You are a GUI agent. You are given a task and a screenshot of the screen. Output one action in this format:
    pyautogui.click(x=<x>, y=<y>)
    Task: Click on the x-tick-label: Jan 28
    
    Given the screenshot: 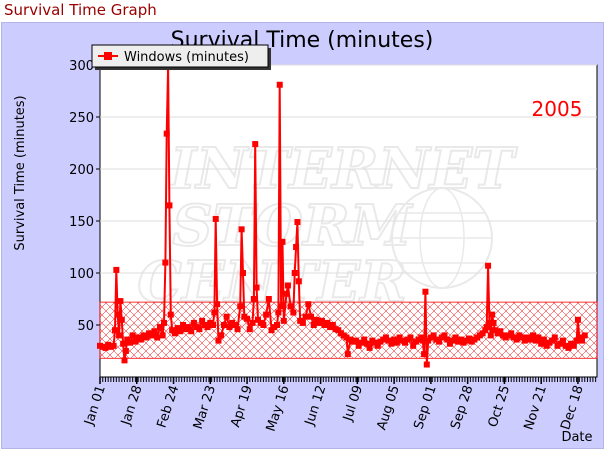 What is the action you would take?
    pyautogui.click(x=131, y=406)
    